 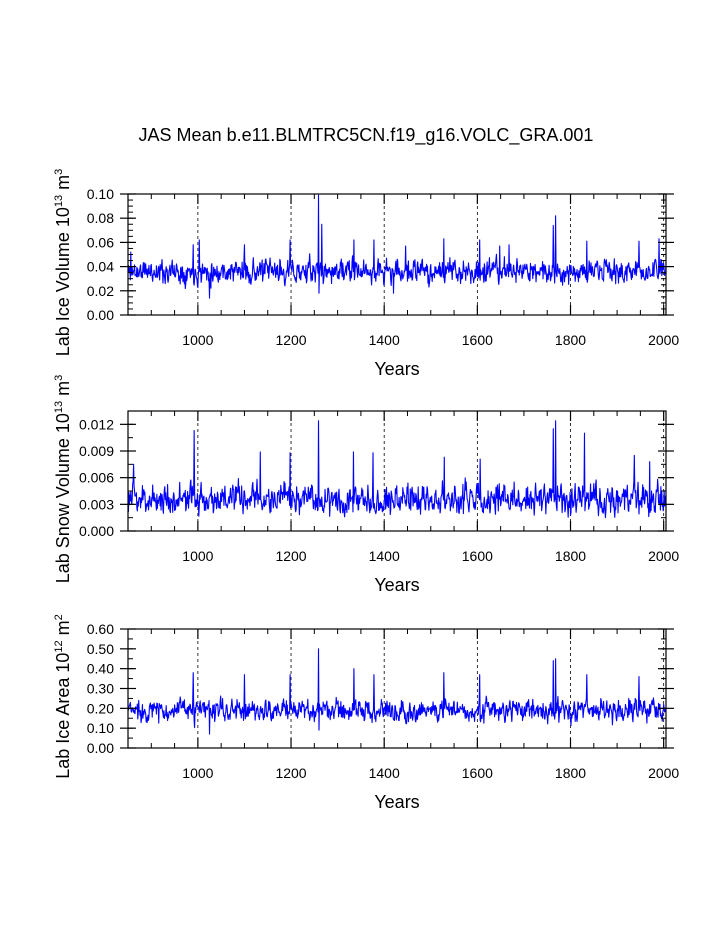 I want to click on y-tick-label: 0.50, so click(x=100, y=649).